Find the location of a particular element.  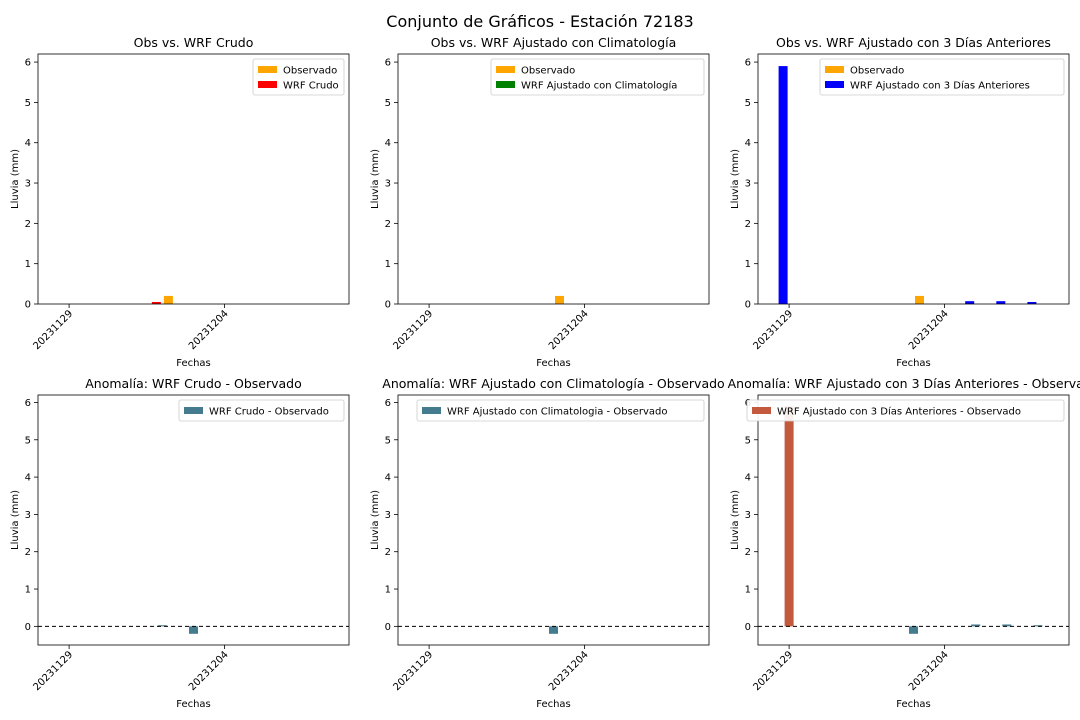

legend-label: WRF Ajustado con 3 Días Anteriores is located at coordinates (940, 86).